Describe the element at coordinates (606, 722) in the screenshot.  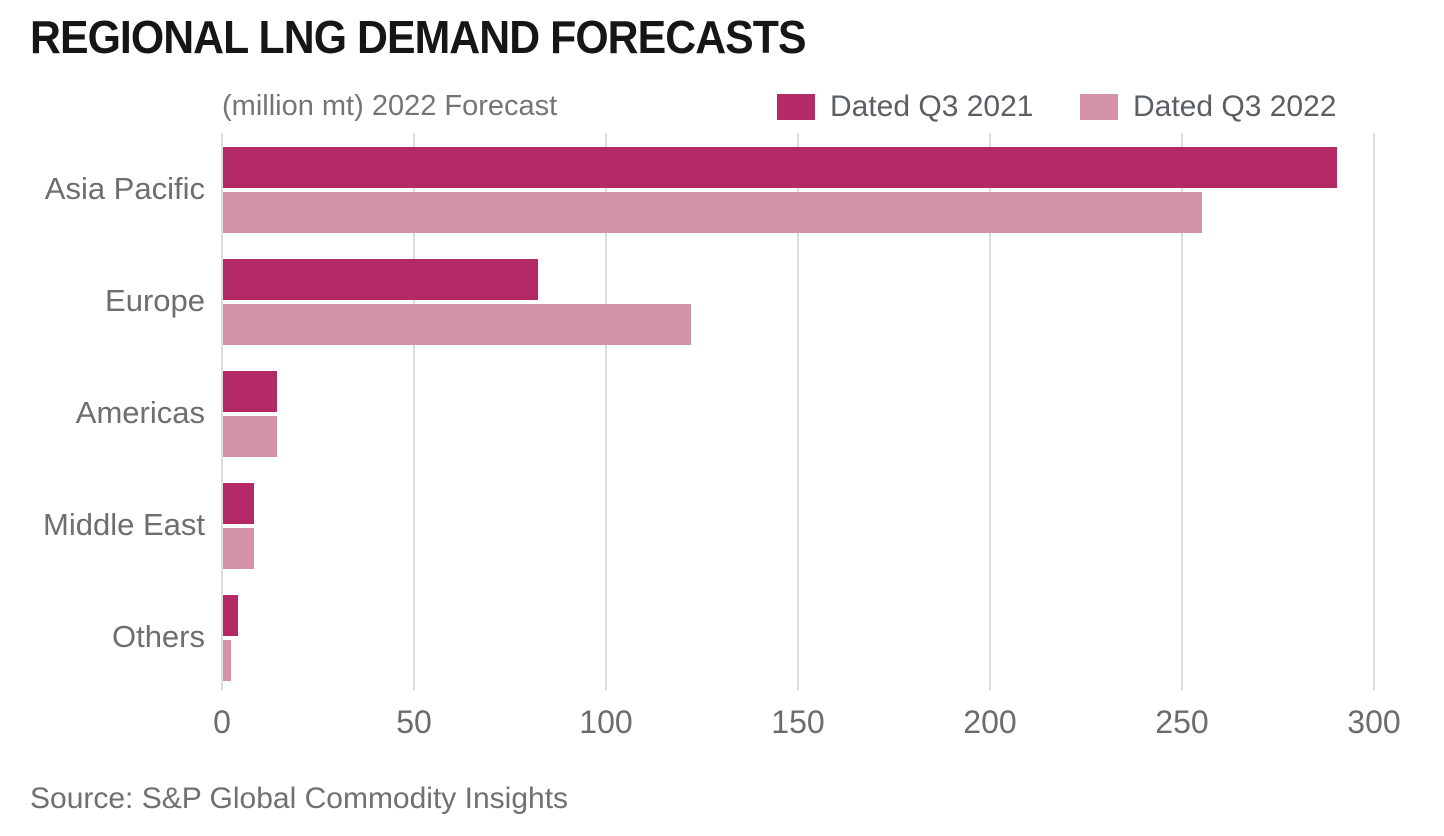
I see `x-tick-label-100: 100` at that location.